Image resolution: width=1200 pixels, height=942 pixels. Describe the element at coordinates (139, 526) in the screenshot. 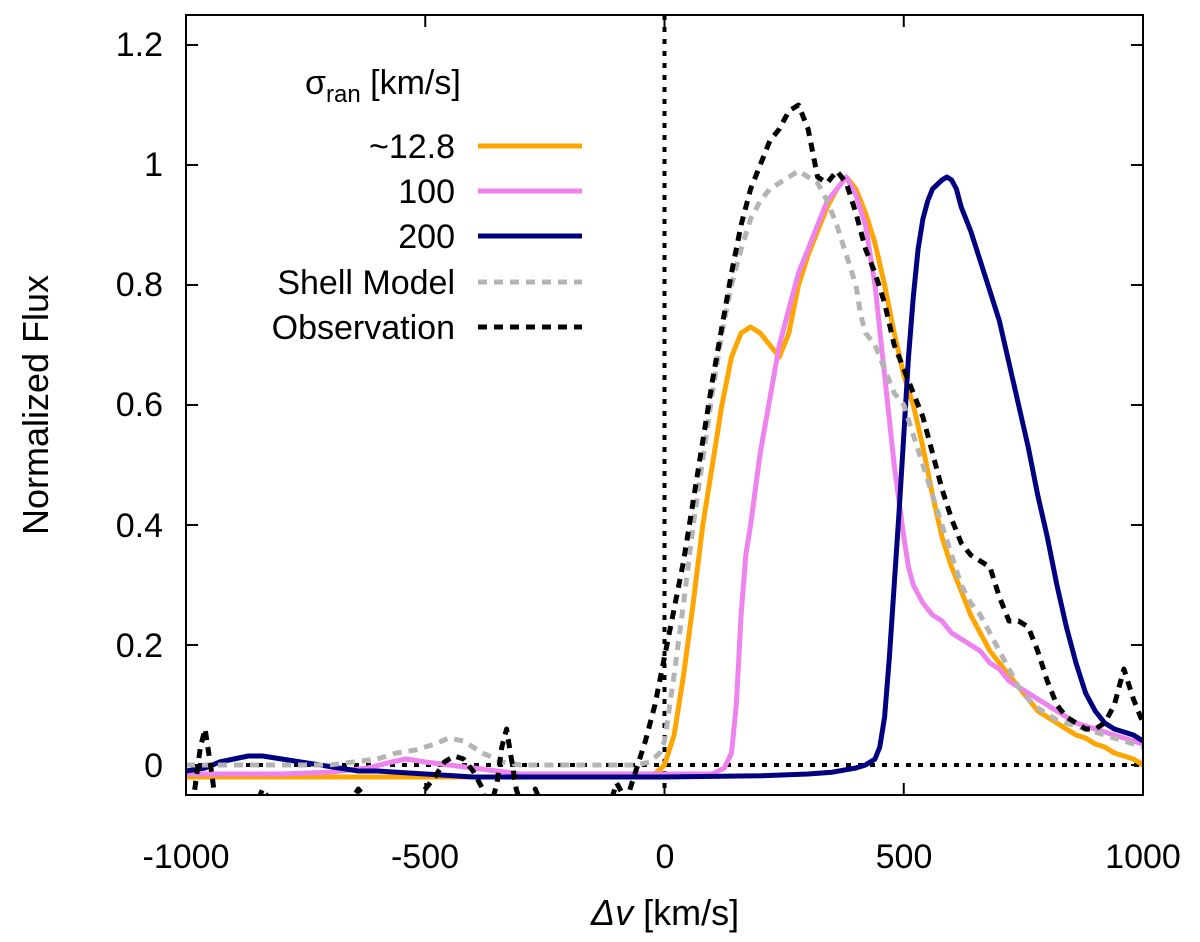

I see `y-tick-label: 0.4` at that location.